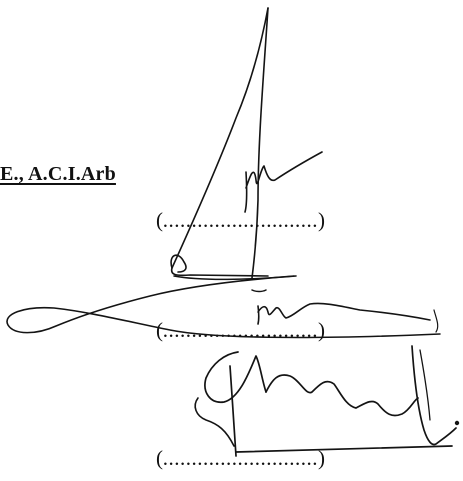 This screenshot has height=481, width=463. I want to click on signature-line-1: (...........................), so click(240, 220).